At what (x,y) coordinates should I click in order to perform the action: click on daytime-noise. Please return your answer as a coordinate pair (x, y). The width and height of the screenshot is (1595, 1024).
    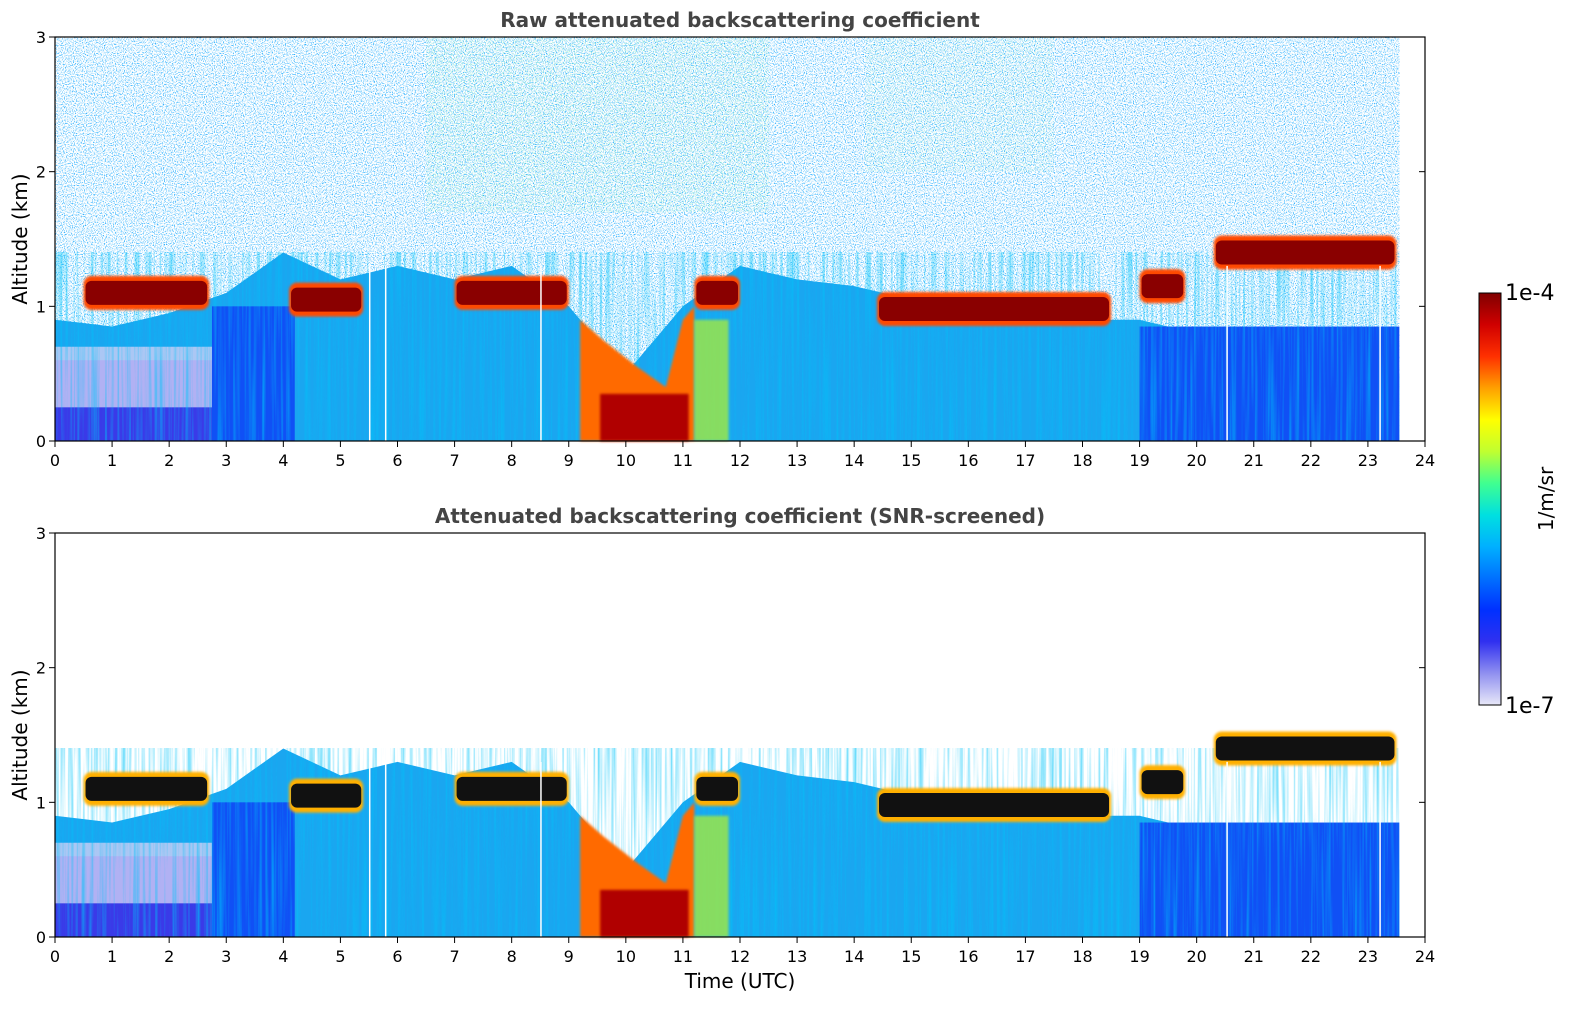
    Looking at the image, I should click on (597, 125).